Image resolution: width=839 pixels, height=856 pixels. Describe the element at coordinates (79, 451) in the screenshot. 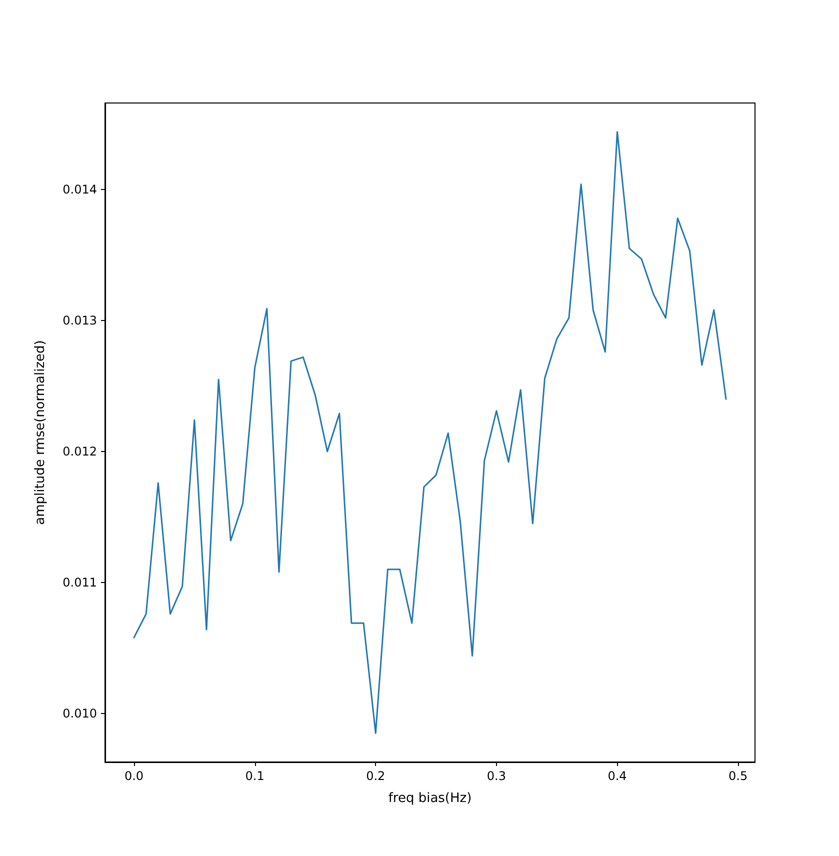

I see `y-tick-label: 0.012` at that location.